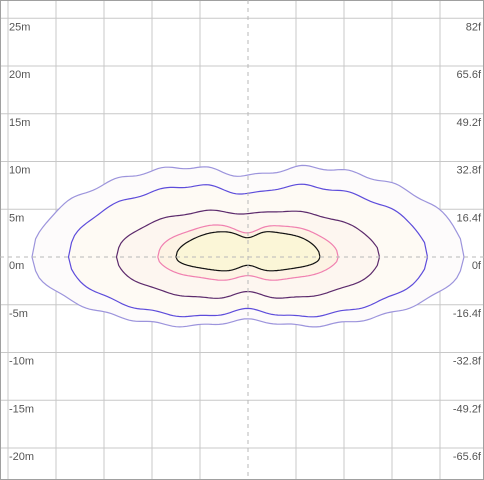  I want to click on right-tick-label: 16.4f, so click(469, 218).